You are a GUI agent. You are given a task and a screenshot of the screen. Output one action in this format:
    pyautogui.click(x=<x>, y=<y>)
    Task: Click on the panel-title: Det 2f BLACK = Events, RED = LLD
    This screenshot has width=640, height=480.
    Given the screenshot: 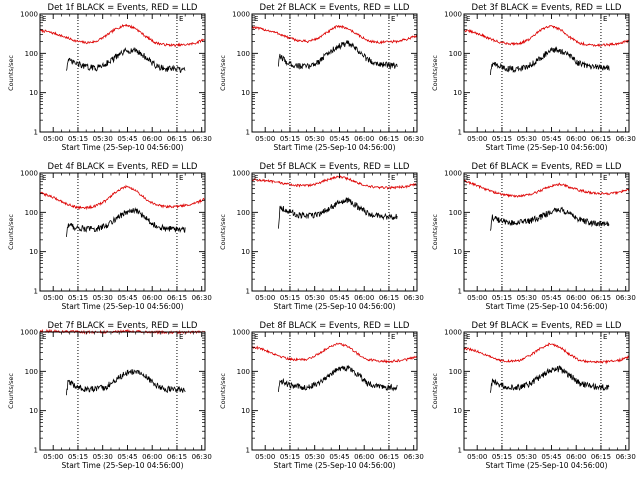 What is the action you would take?
    pyautogui.click(x=335, y=8)
    